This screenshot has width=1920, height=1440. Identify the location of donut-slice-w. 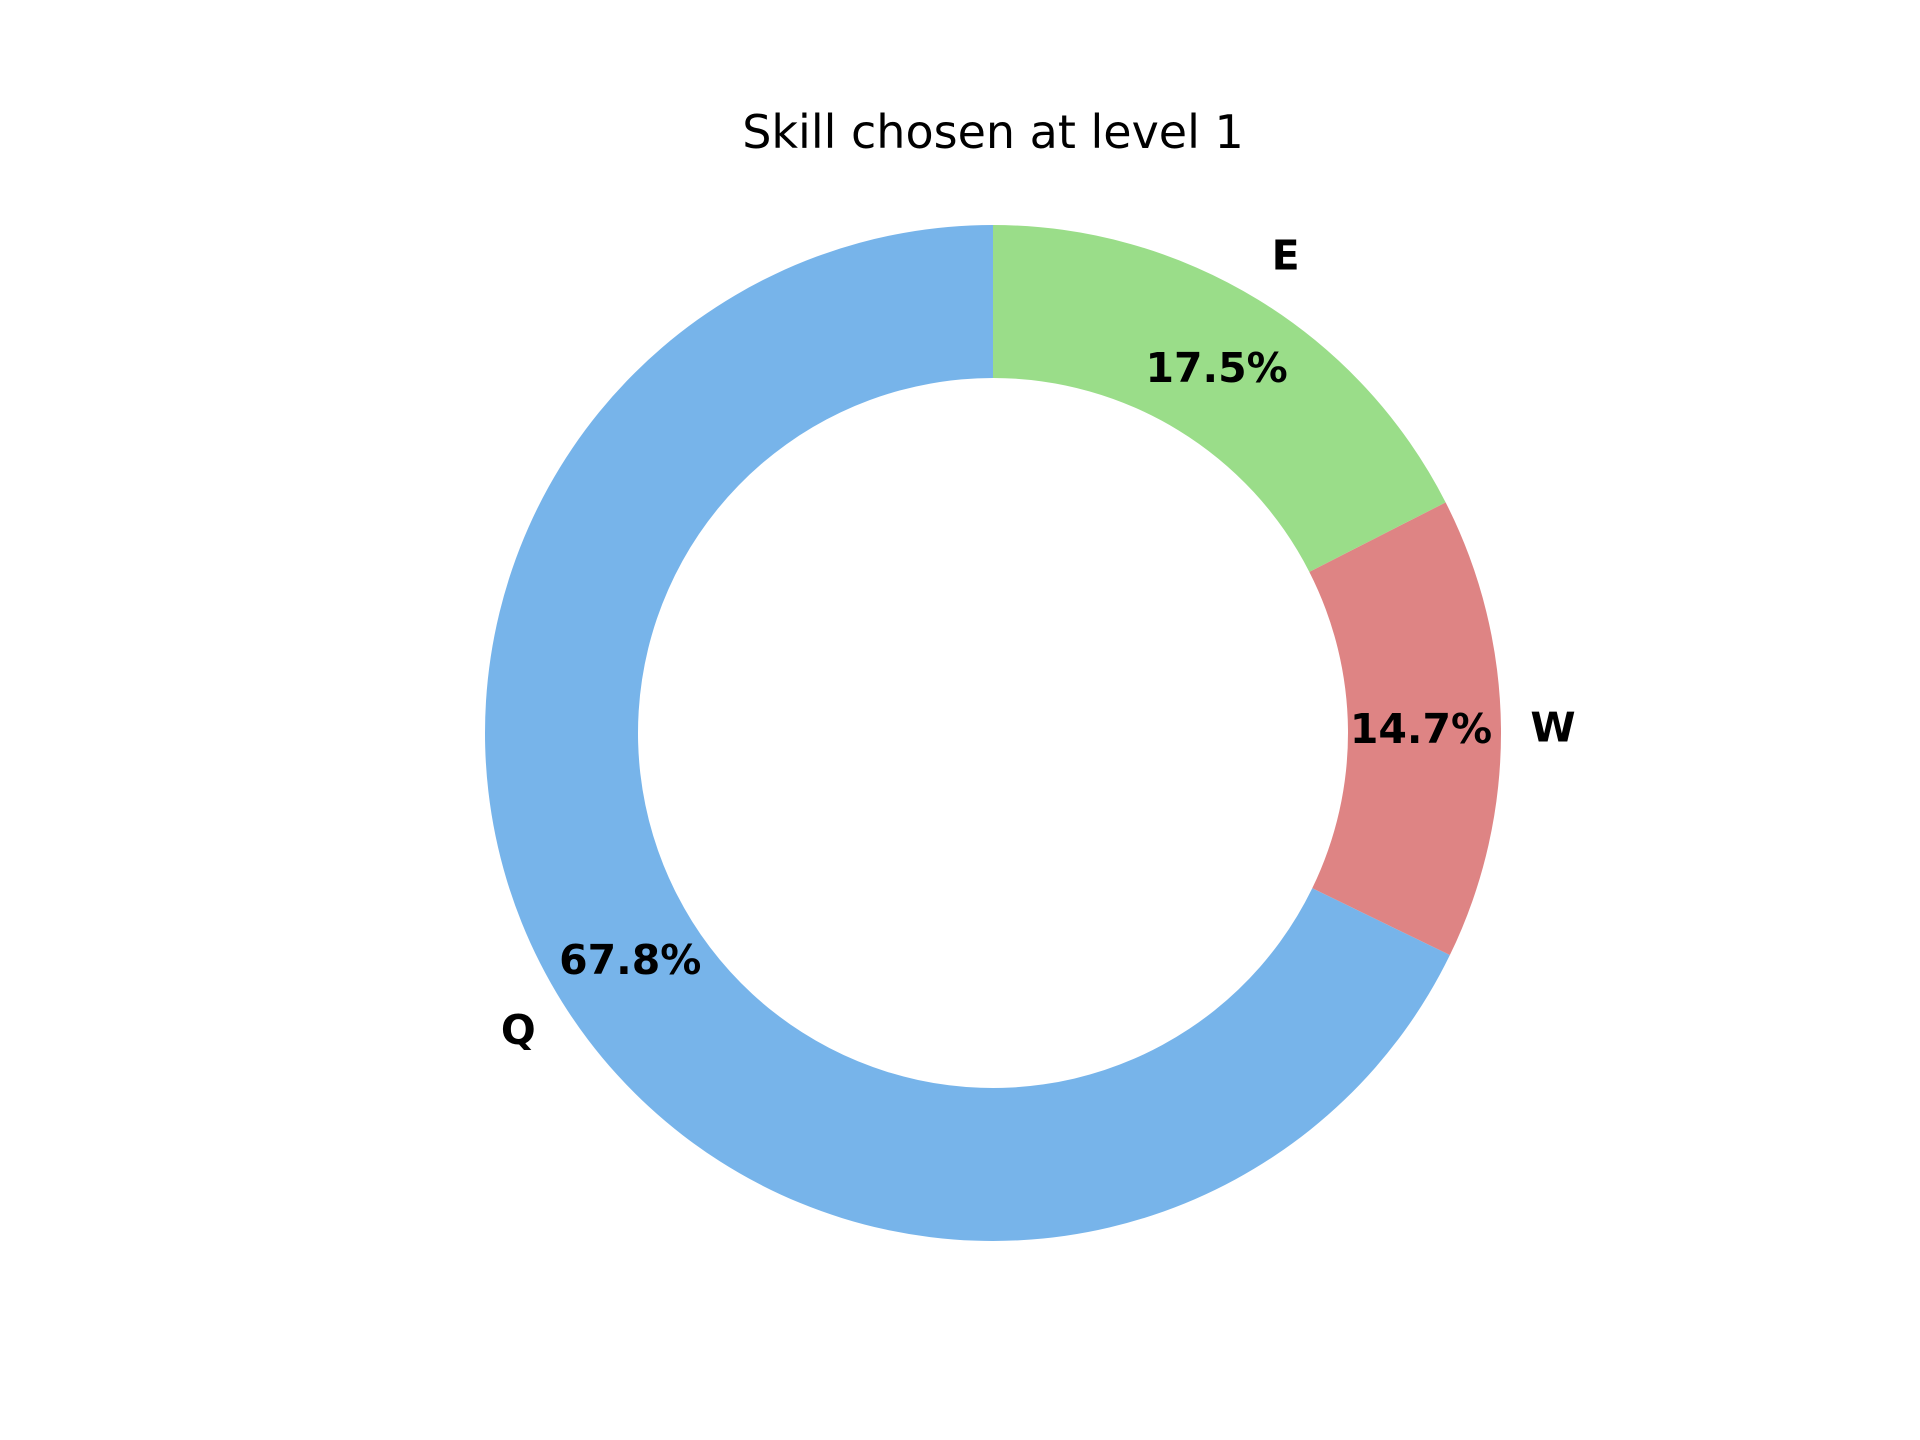
(1405, 729).